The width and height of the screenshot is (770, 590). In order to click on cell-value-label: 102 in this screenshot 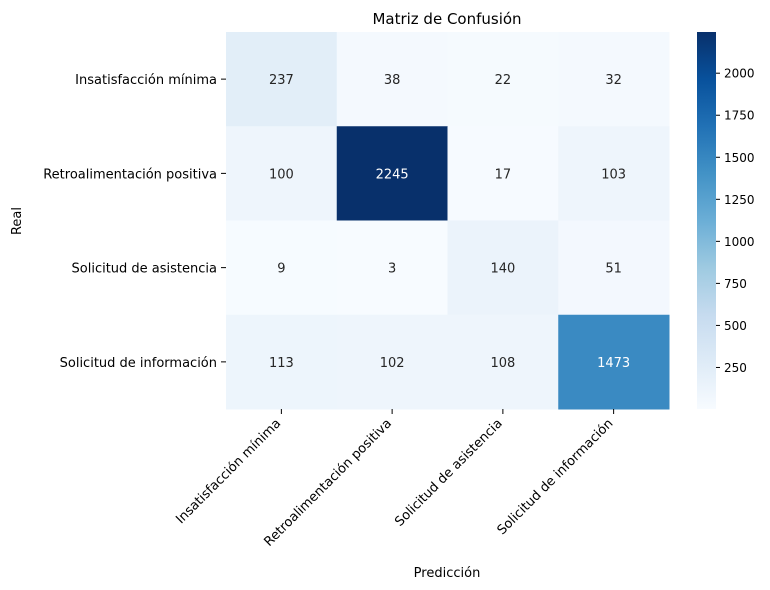, I will do `click(392, 363)`.